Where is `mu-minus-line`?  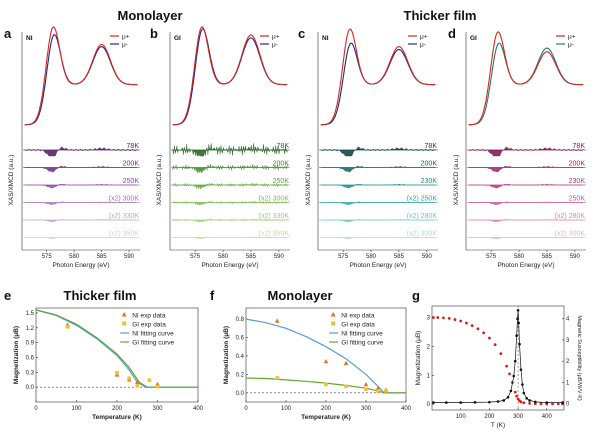
mu-minus-line is located at coordinates (230, 77).